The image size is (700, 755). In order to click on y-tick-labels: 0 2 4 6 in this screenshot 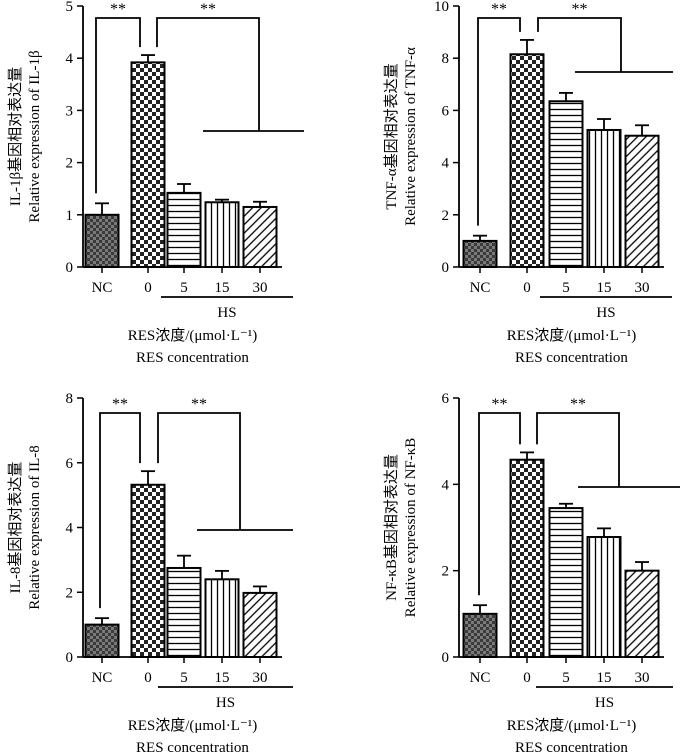, I will do `click(446, 528)`.